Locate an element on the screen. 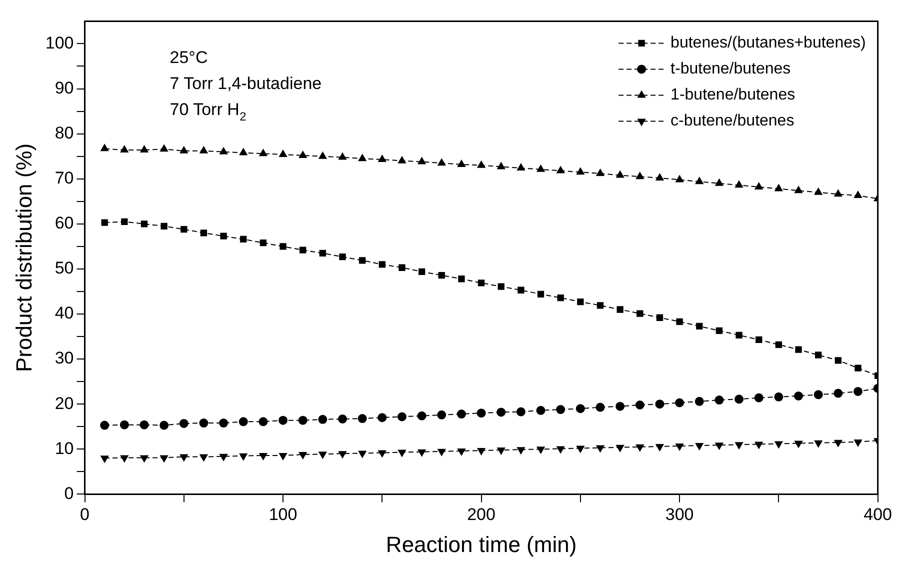  y-tick-label: 40 is located at coordinates (64, 313).